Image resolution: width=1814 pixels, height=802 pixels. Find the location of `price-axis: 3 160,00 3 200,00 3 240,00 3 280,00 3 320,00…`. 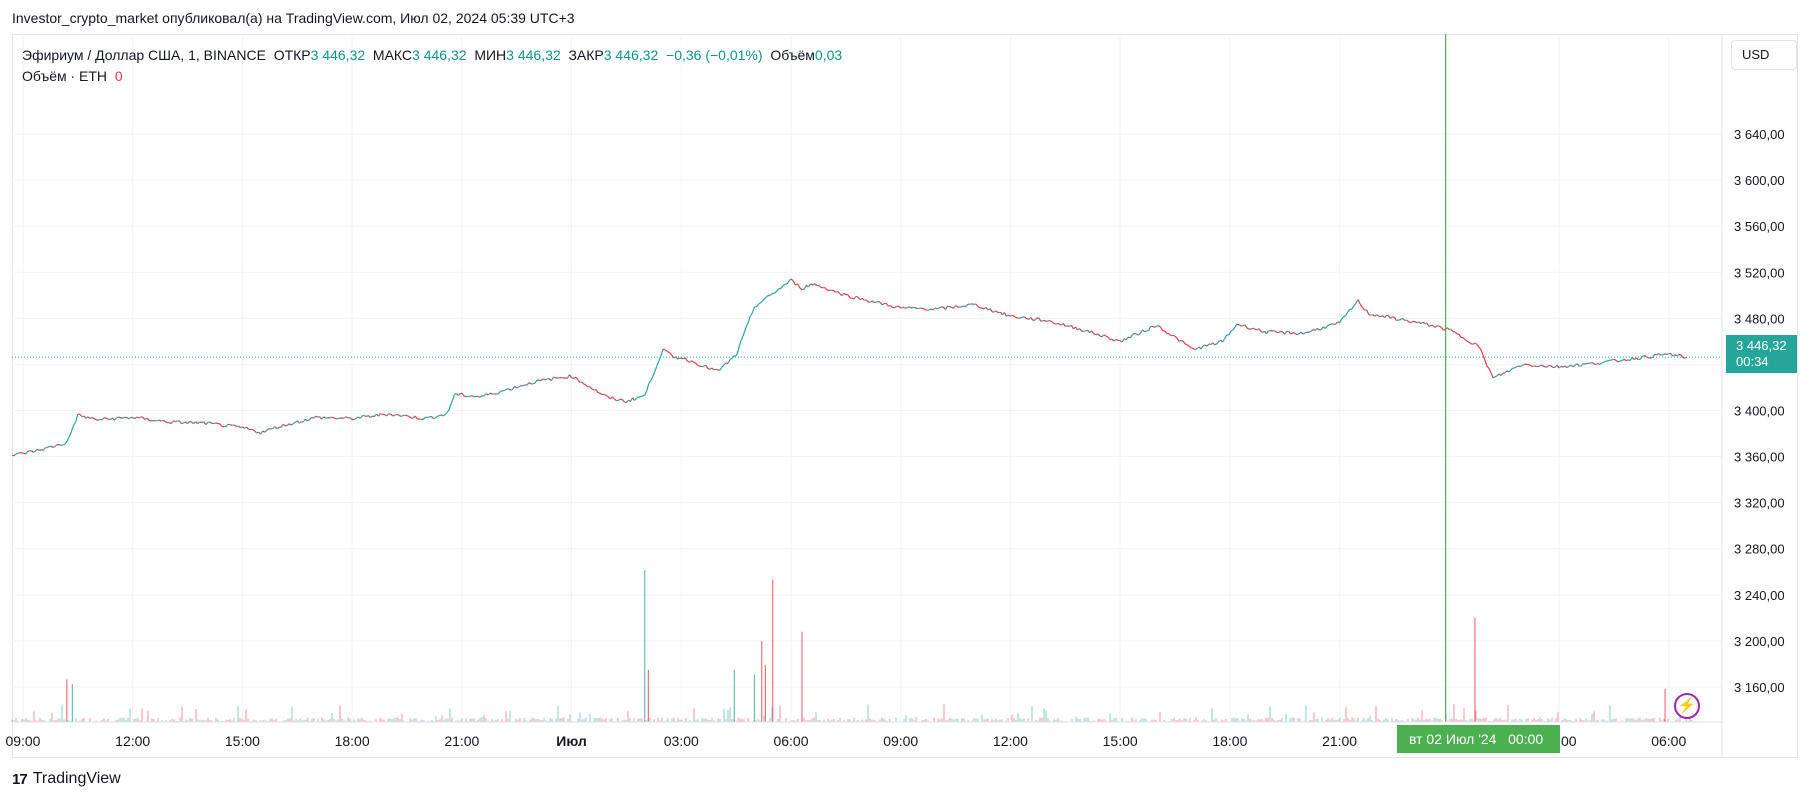

price-axis: 3 160,00 3 200,00 3 240,00 3 280,00 3 320,00… is located at coordinates (1753, 396).